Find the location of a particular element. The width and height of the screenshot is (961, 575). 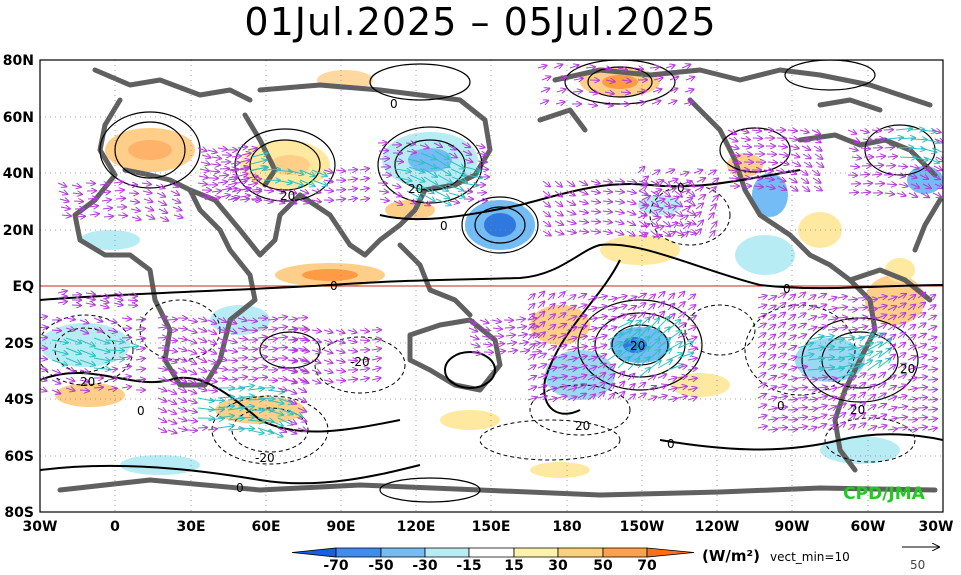

watermark: CPD/JMA is located at coordinates (884, 494).